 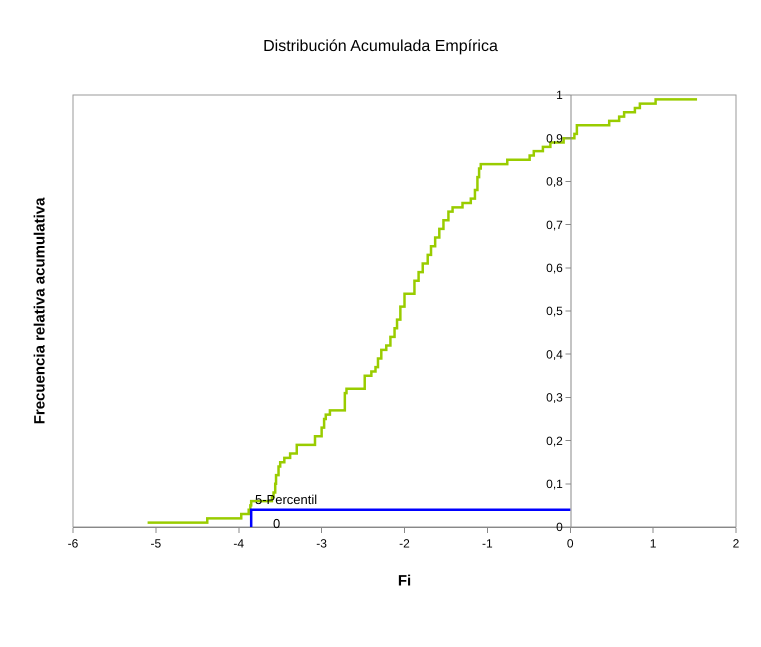 What do you see at coordinates (156, 543) in the screenshot?
I see `x-tick-label: -5` at bounding box center [156, 543].